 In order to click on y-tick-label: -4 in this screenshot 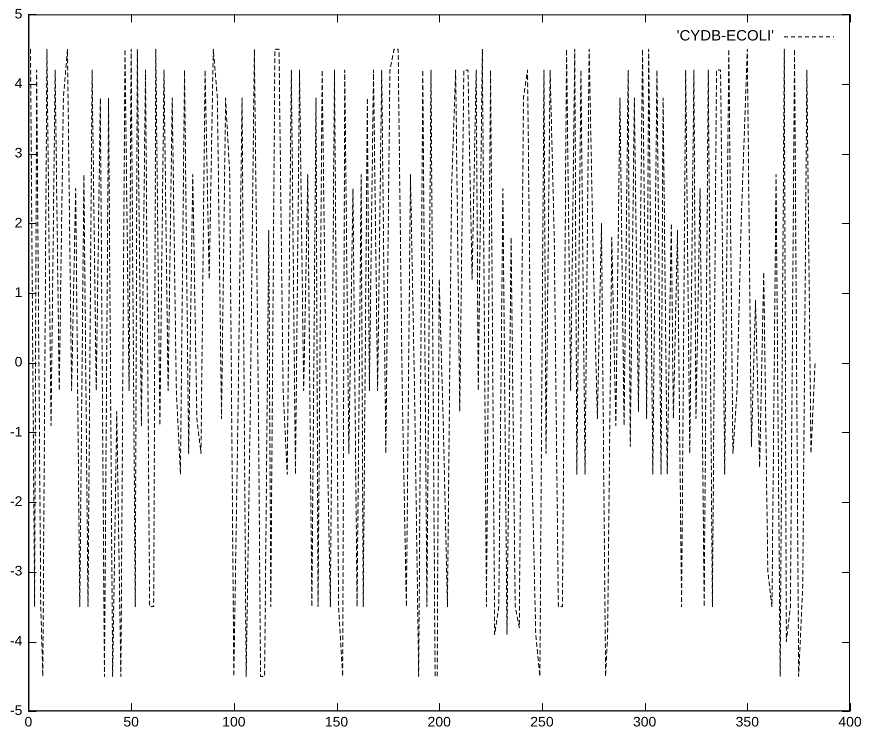, I will do `click(16, 640)`.